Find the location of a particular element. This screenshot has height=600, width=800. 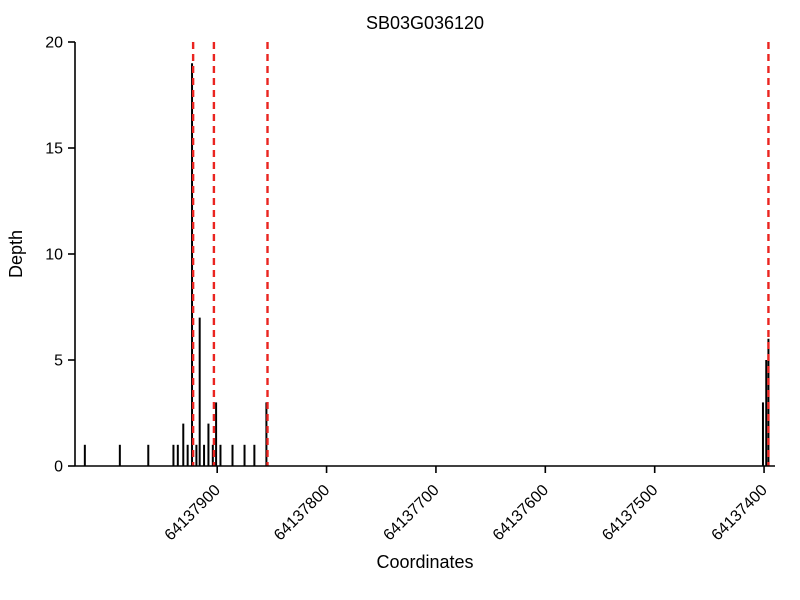

y-tick-label: 10 is located at coordinates (54, 255).